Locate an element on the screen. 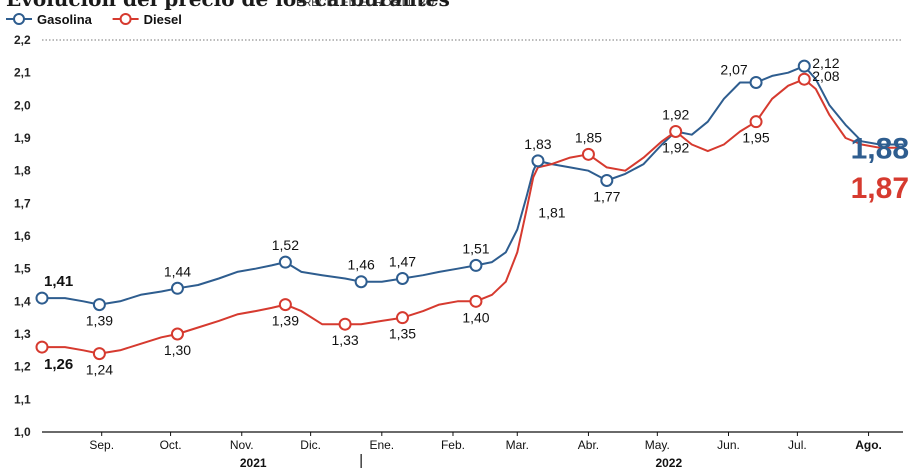 The height and width of the screenshot is (468, 909). y-tick-label: 2,0 is located at coordinates (22, 105).